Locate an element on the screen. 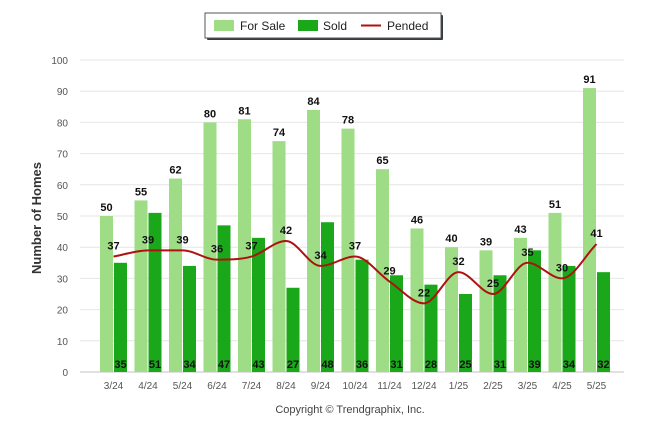  x-tick-label: 6/24 is located at coordinates (217, 386).